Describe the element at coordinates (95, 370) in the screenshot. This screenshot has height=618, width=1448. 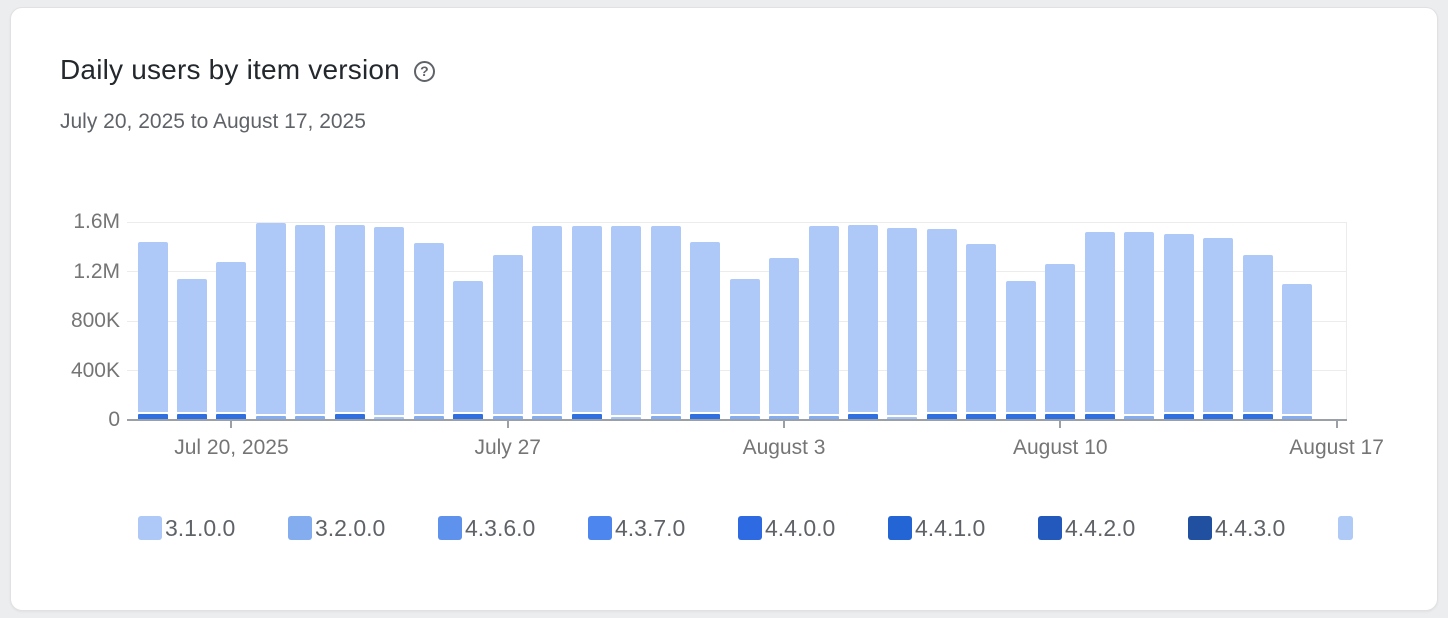
I see `y-axis-label: 400K` at that location.